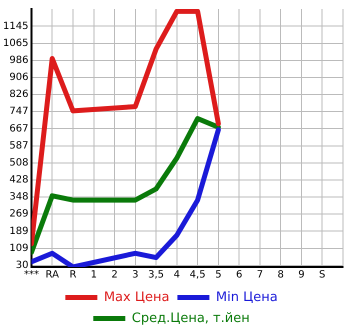 This screenshot has width=345, height=335. What do you see at coordinates (73, 275) in the screenshot?
I see `x-tick-label: R` at bounding box center [73, 275].